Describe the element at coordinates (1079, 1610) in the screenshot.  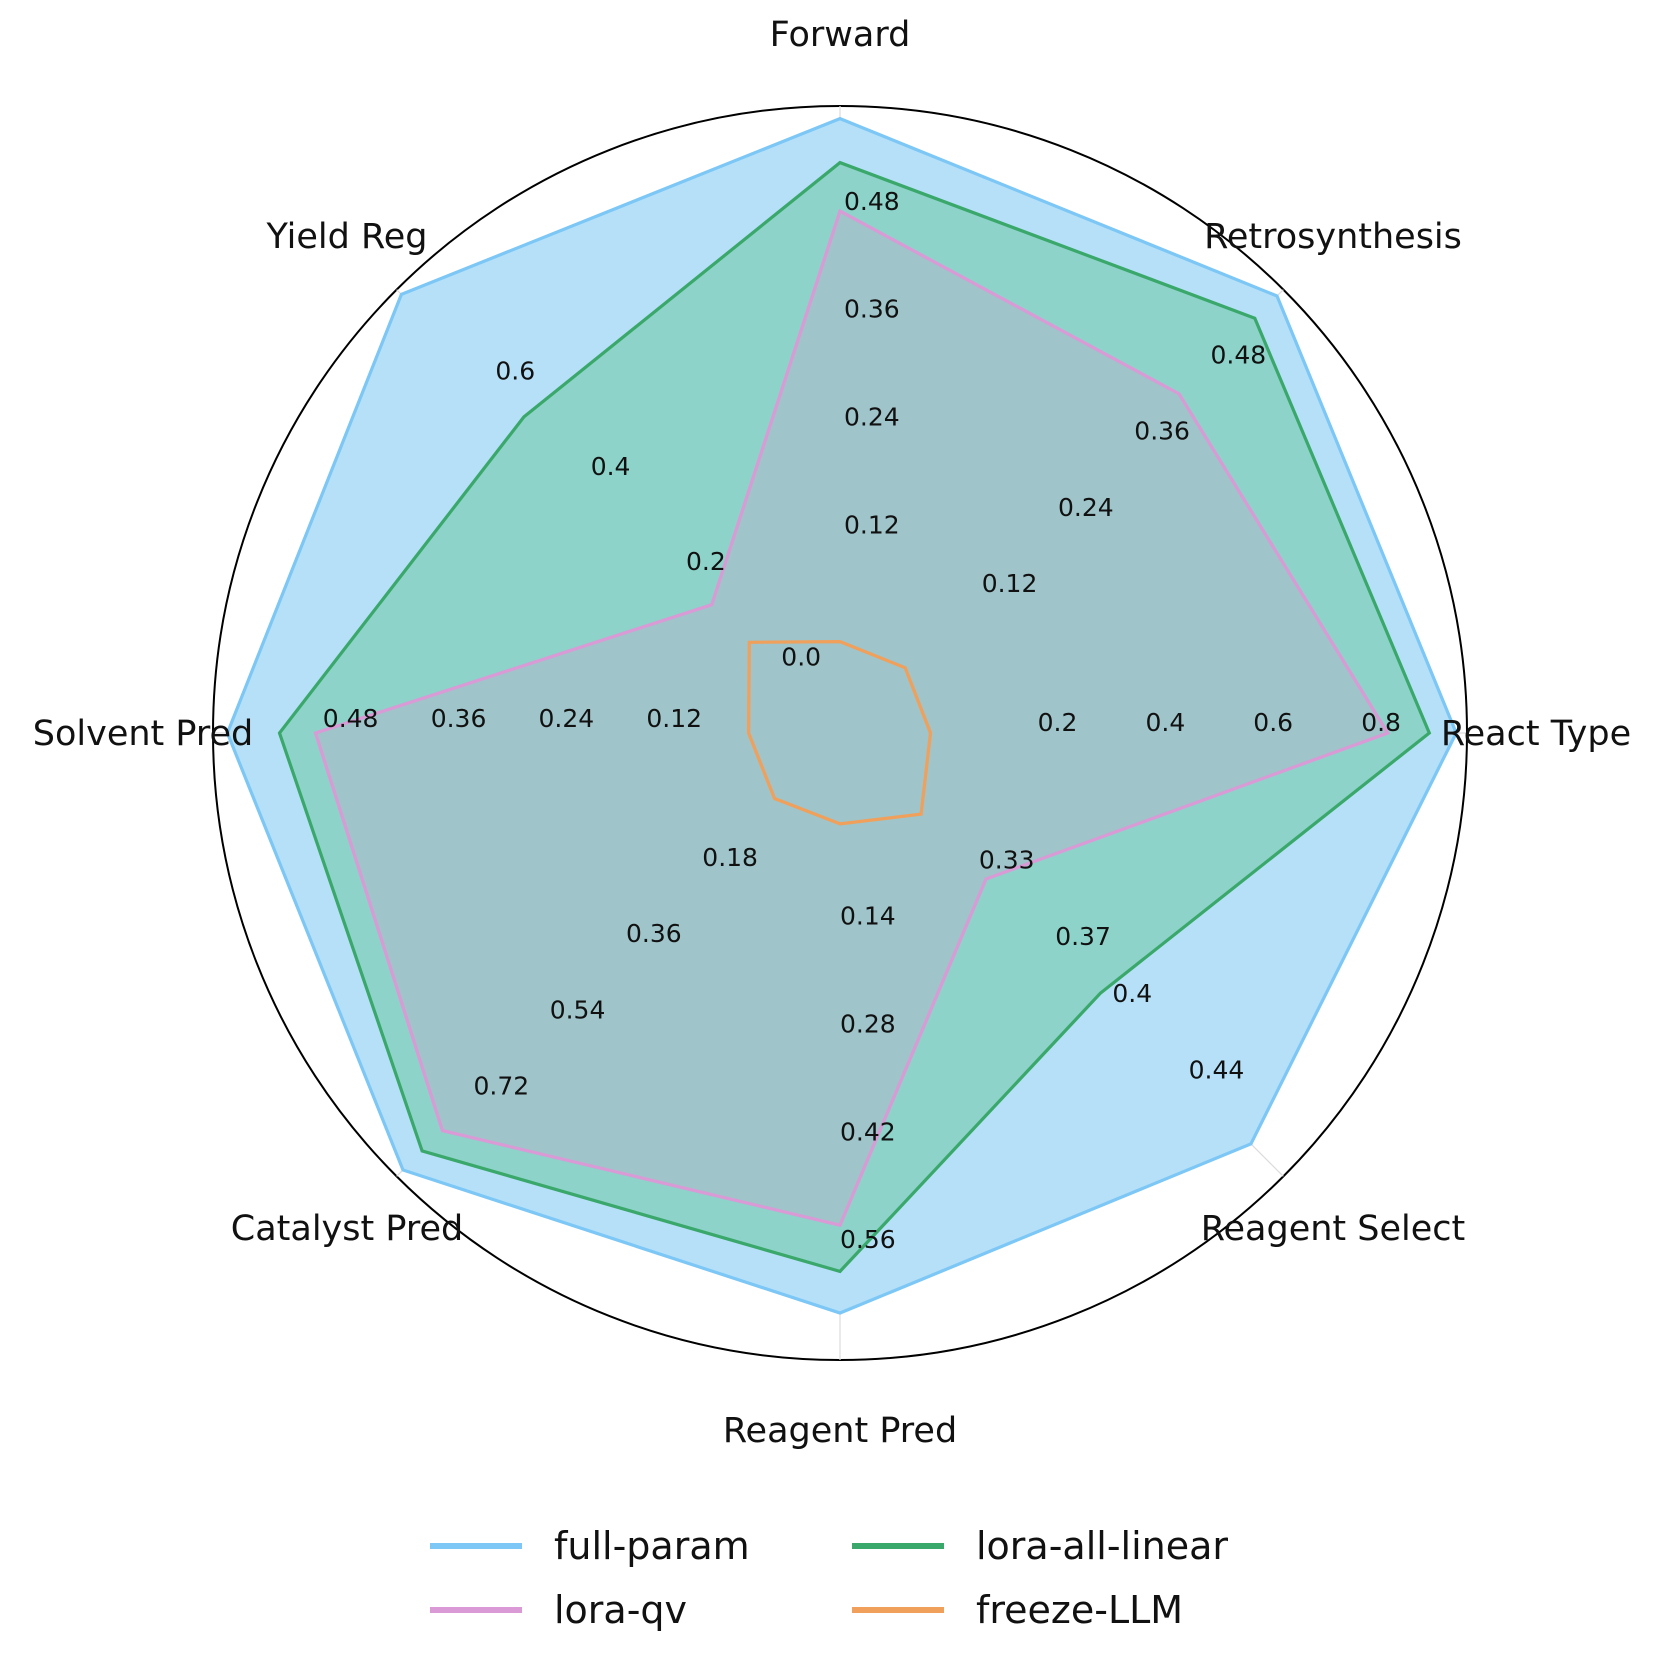
I see `legend-label: freeze-LLM` at that location.